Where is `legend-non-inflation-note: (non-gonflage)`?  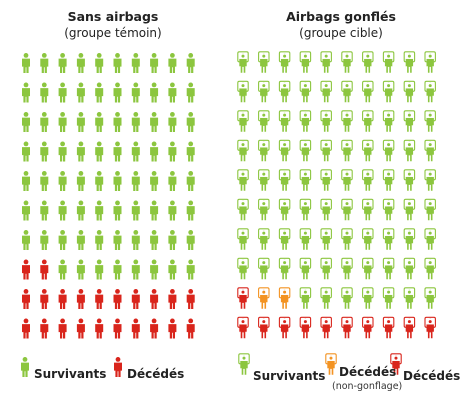 legend-non-inflation-note: (non-gonflage) is located at coordinates (367, 386).